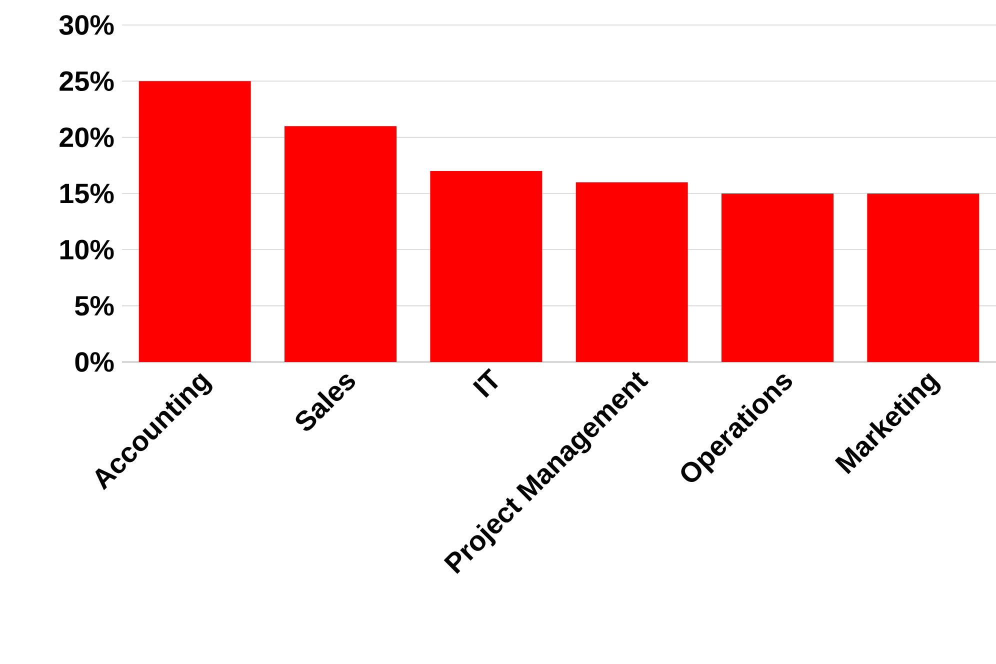  What do you see at coordinates (87, 137) in the screenshot?
I see `y-tick-label: 20%` at bounding box center [87, 137].